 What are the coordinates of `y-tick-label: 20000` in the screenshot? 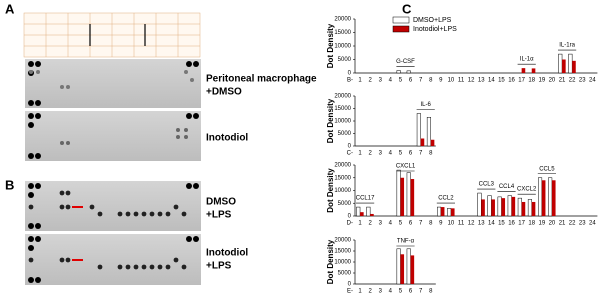 It's located at (342, 241).